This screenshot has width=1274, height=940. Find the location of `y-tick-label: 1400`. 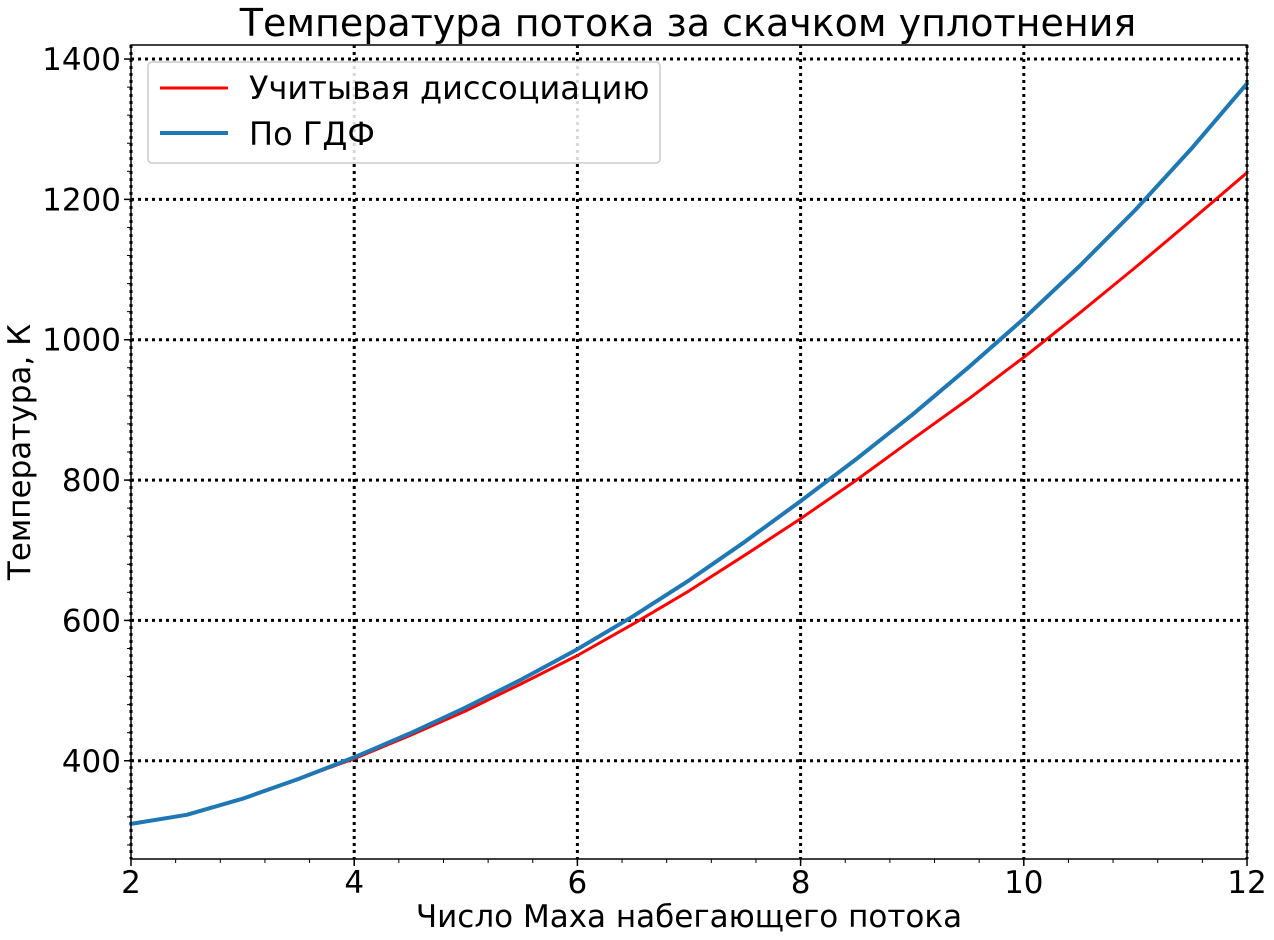

y-tick-label: 1400 is located at coordinates (81, 60).